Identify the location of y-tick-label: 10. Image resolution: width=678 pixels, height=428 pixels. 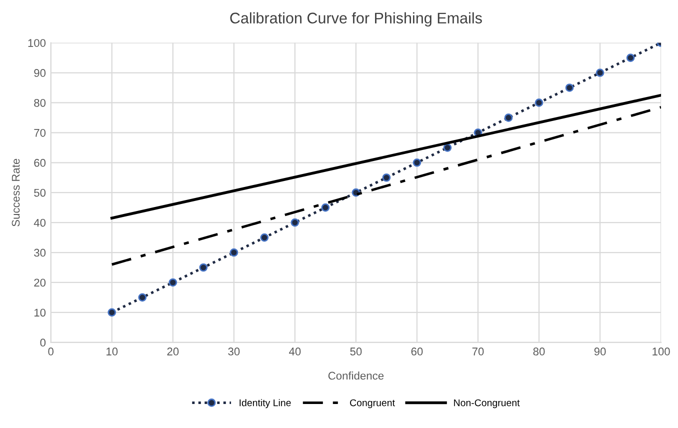
(40, 312).